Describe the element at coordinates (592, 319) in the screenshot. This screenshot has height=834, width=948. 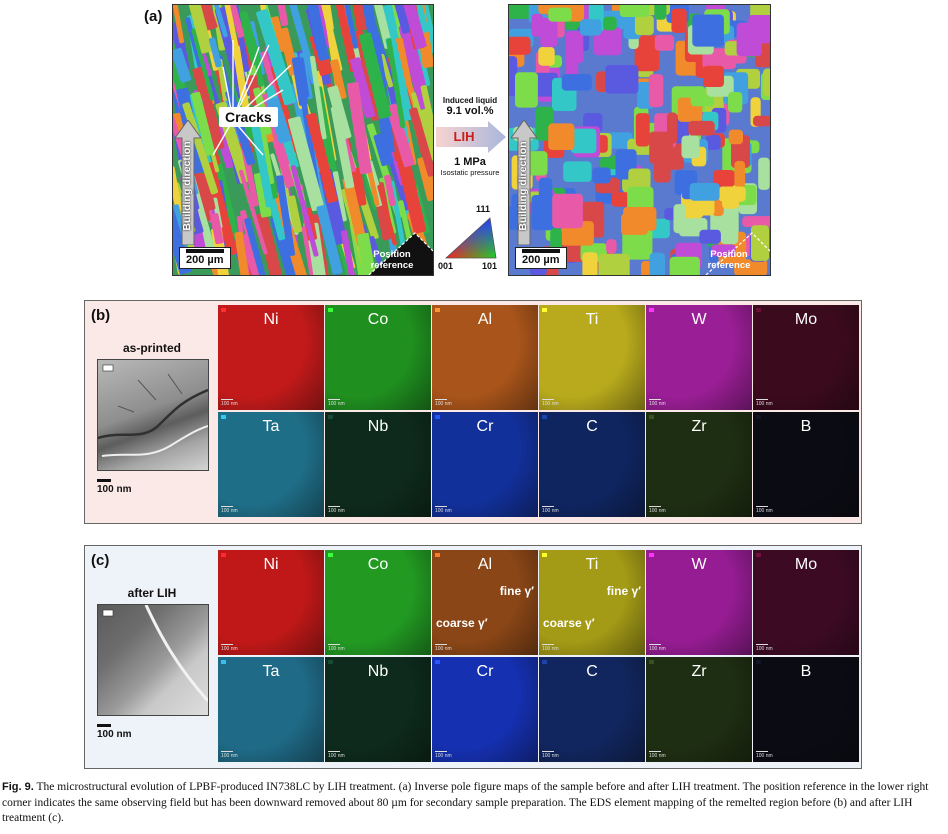
I see `element-label: Ti` at that location.